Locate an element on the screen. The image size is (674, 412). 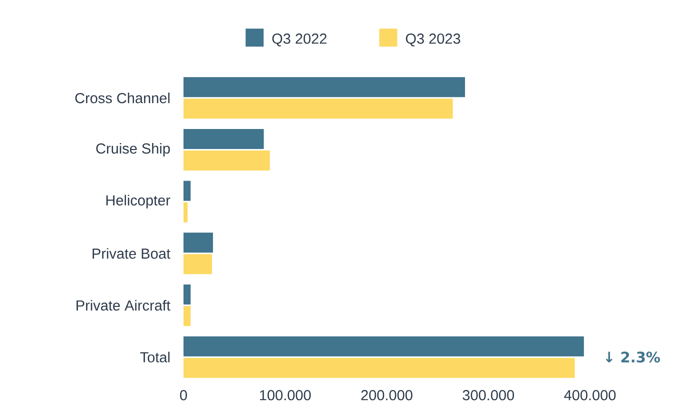
x-tick-label: 0 is located at coordinates (183, 395).